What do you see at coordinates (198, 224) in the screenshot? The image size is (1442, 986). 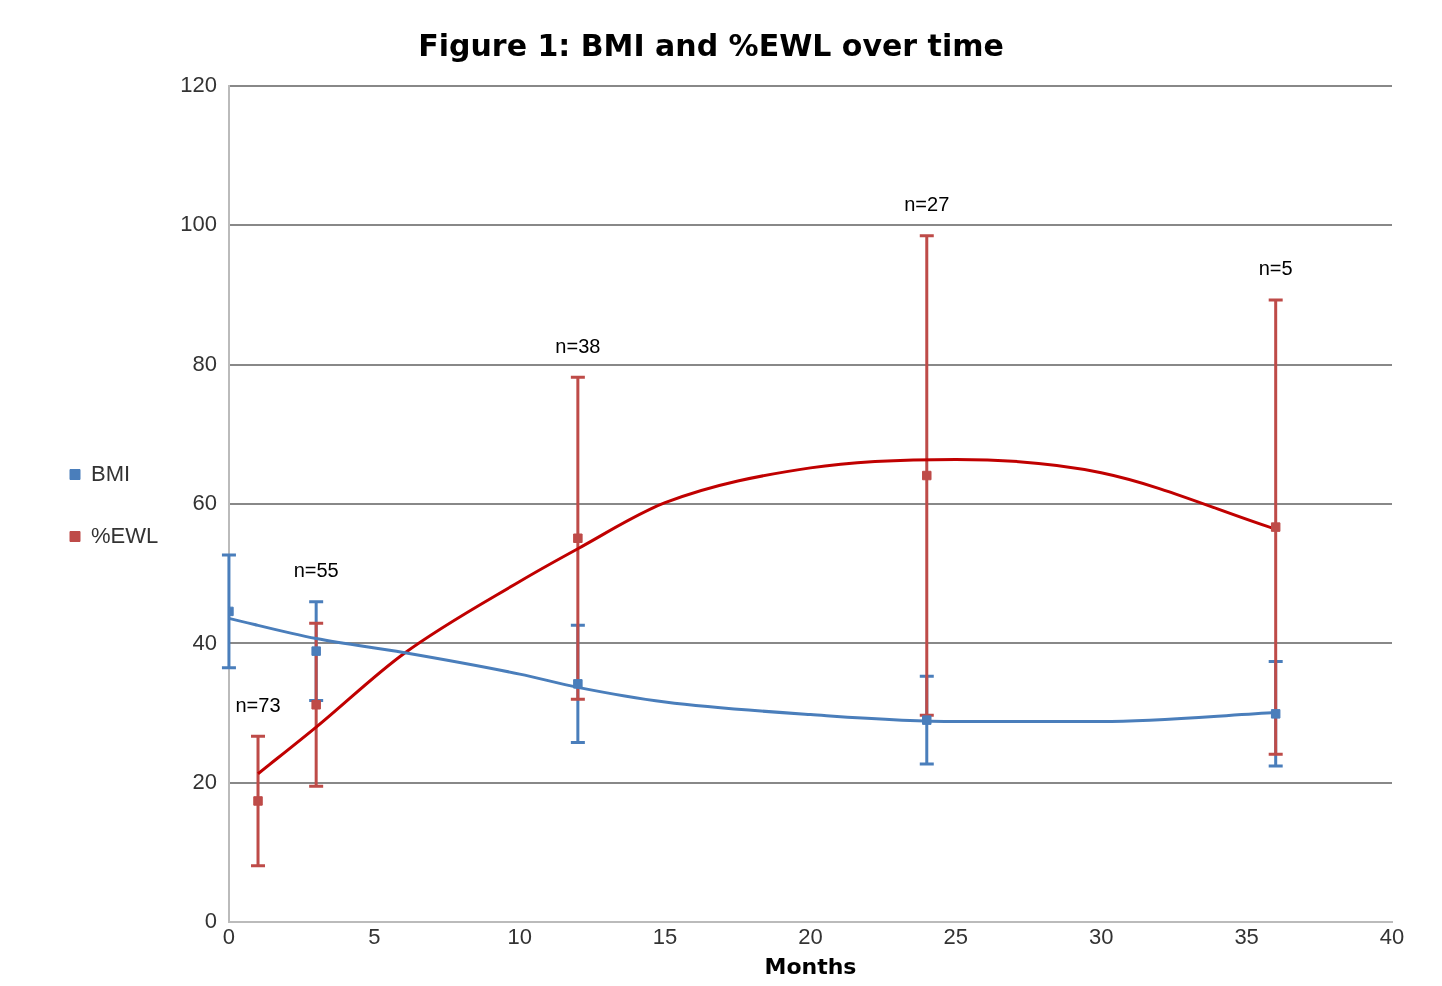 I see `y-tick-label: 100` at bounding box center [198, 224].